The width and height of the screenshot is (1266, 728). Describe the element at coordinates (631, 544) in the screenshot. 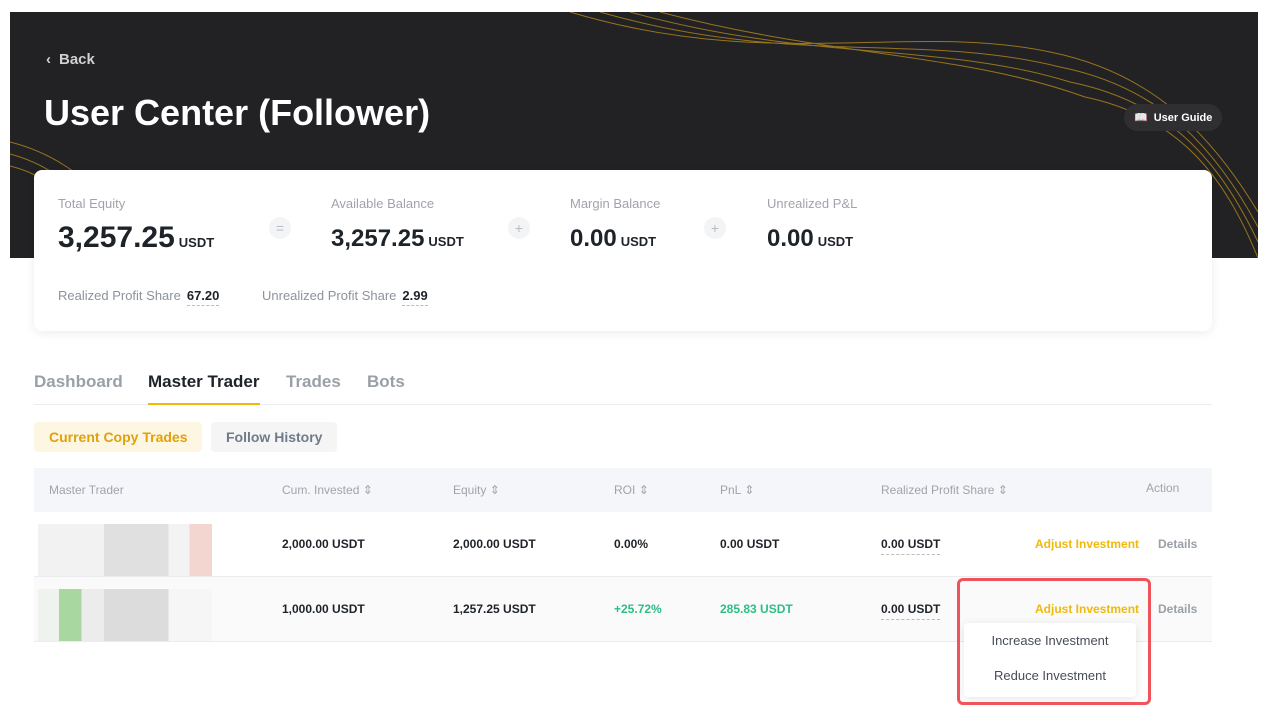

I see `roi-cell: 0.00%` at that location.